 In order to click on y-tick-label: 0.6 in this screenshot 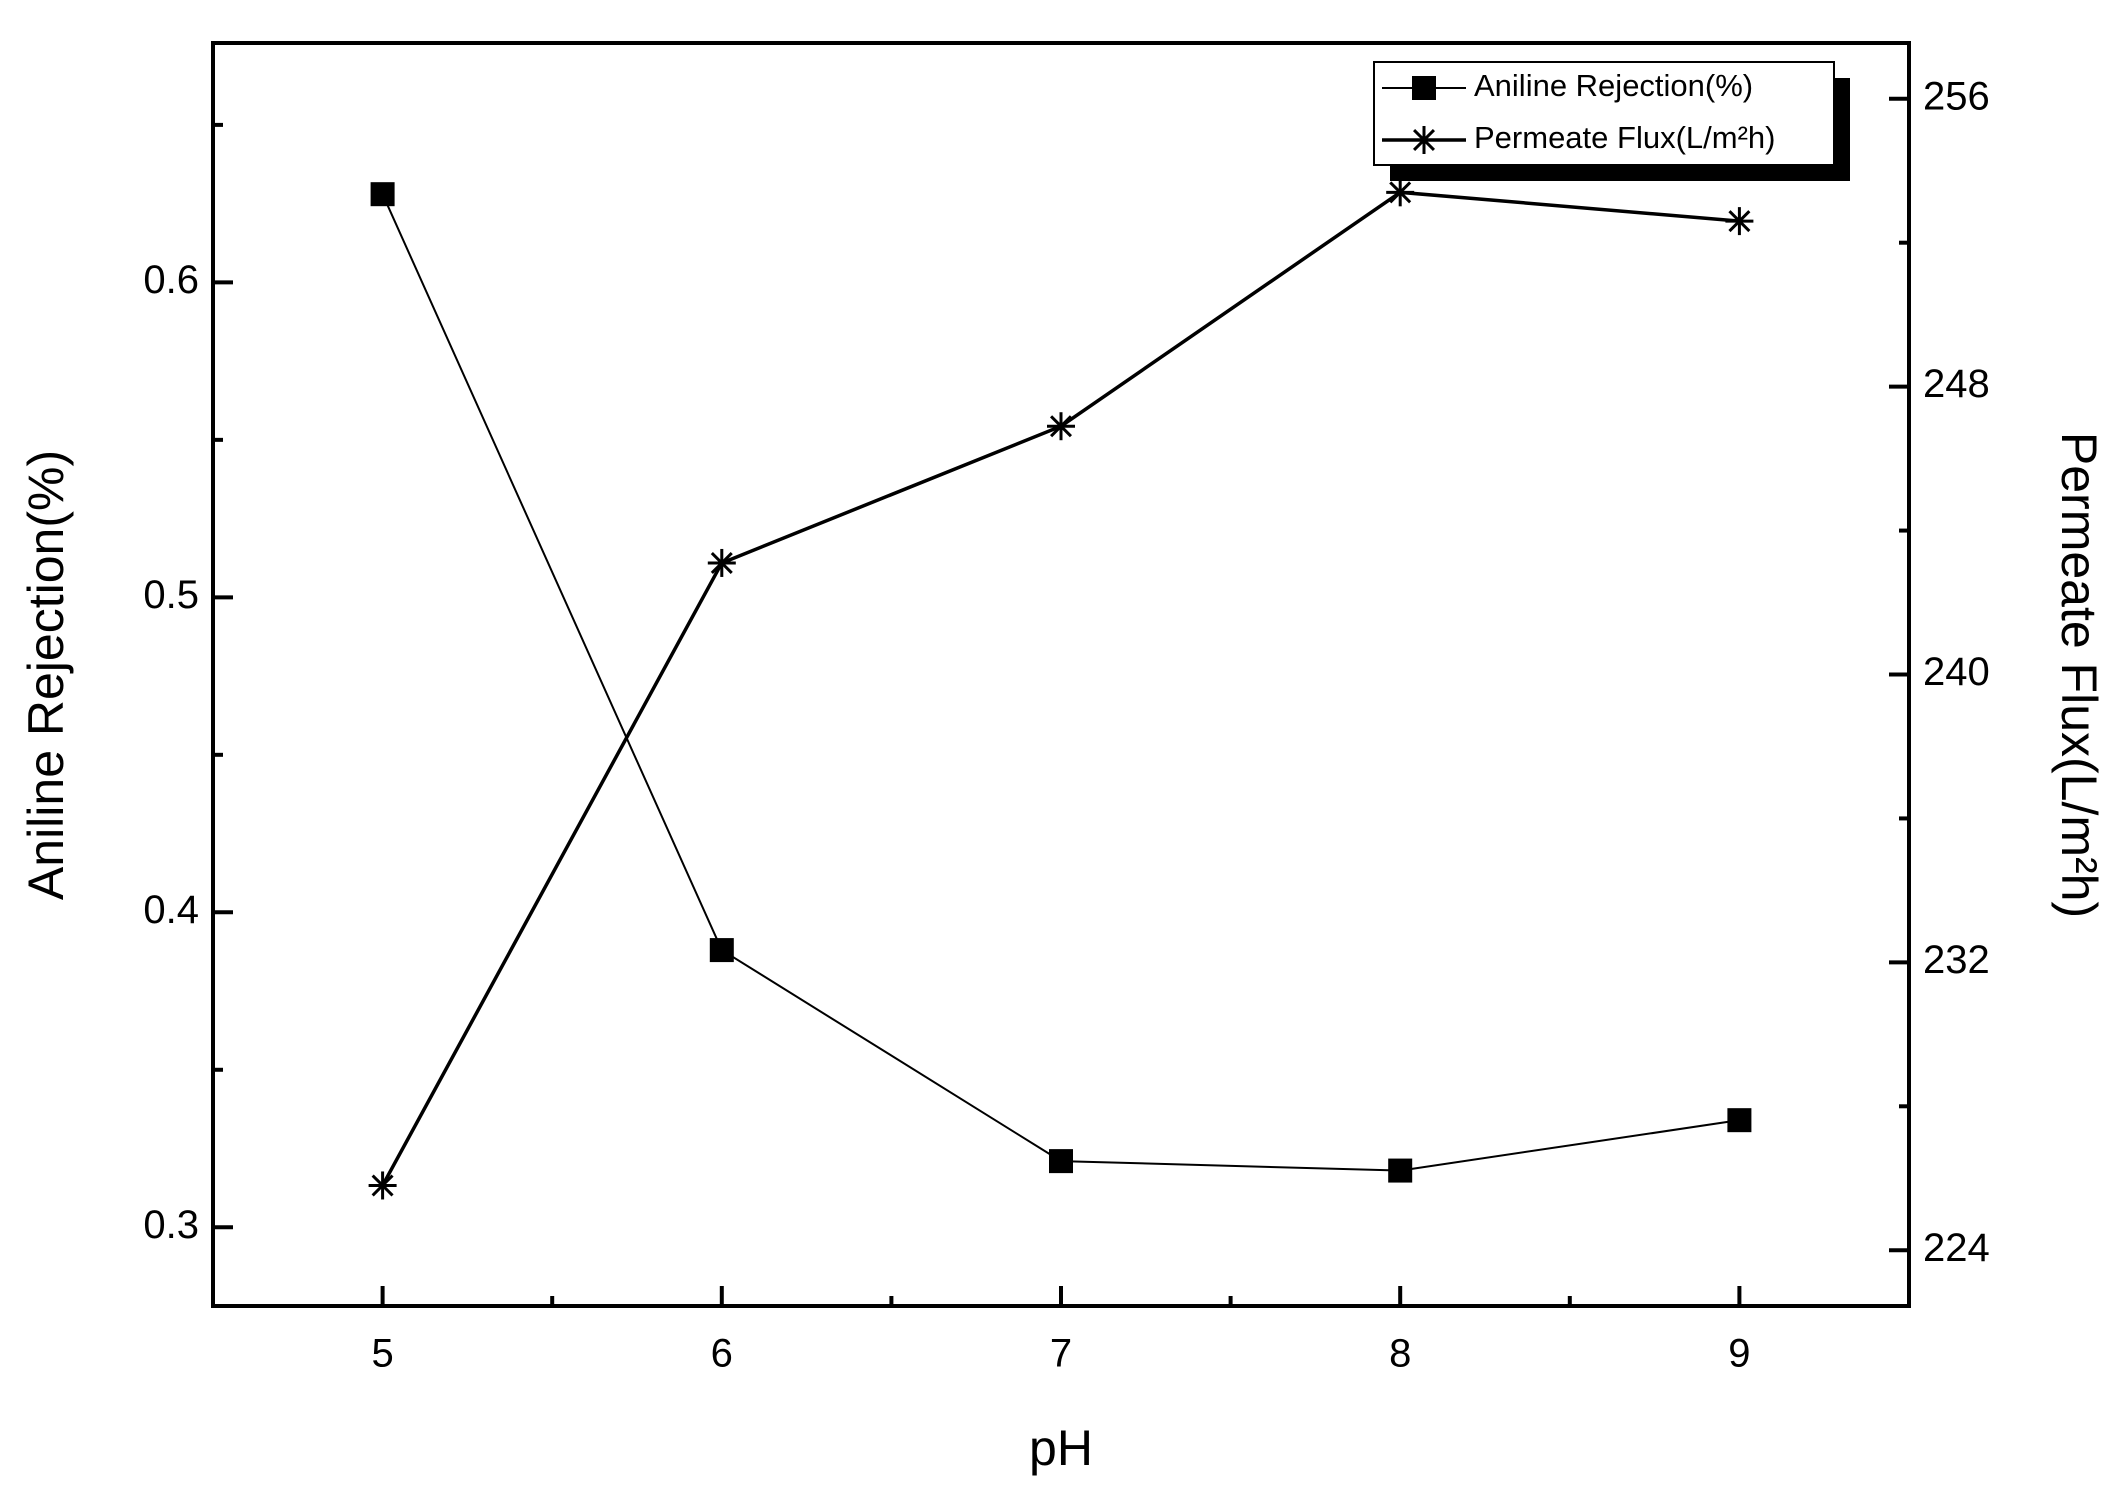, I will do `click(171, 280)`.